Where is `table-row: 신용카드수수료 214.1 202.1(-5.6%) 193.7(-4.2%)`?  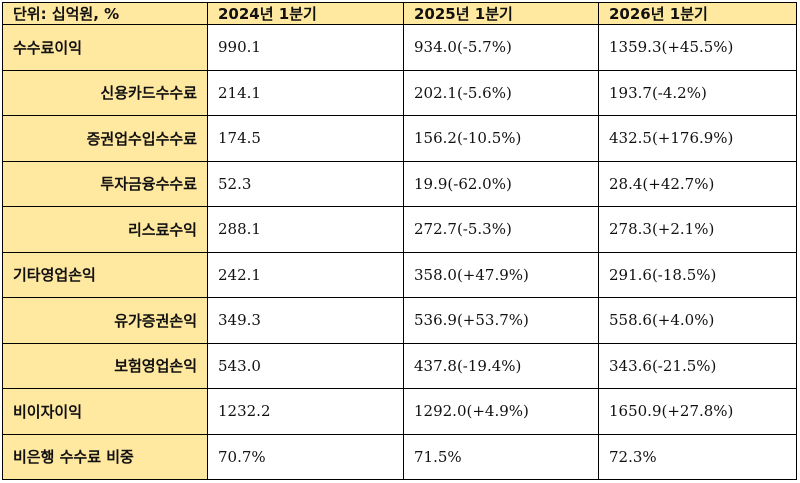 table-row: 신용카드수수료 214.1 202.1(-5.6%) 193.7(-4.2%) is located at coordinates (399, 92).